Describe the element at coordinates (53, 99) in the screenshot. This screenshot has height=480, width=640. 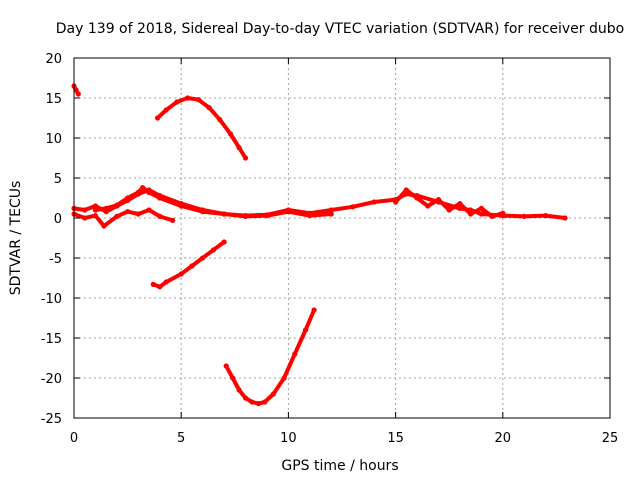
I see `y-tick-label: 15` at that location.